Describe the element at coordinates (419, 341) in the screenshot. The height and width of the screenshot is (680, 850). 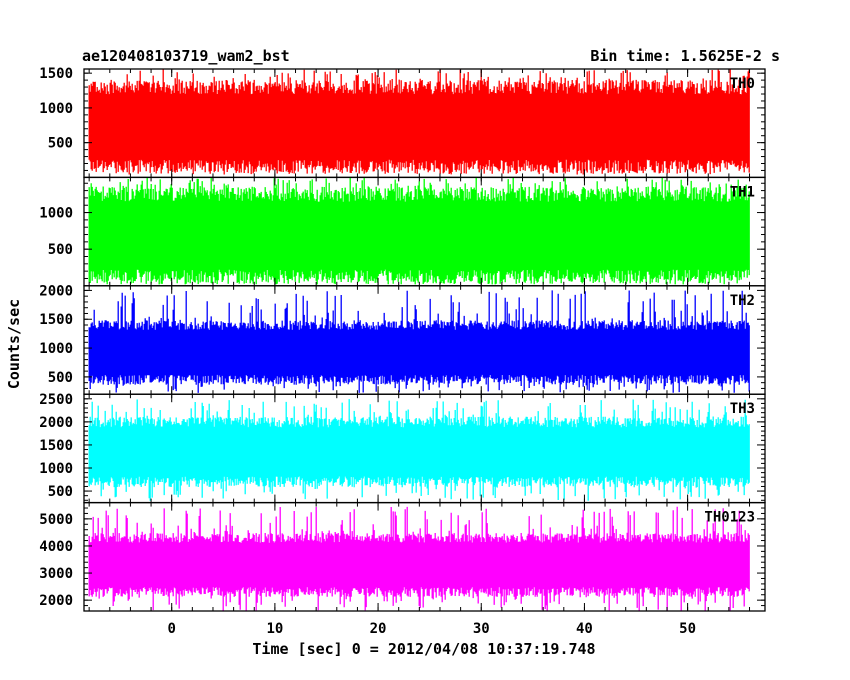
I see `series-th2` at that location.